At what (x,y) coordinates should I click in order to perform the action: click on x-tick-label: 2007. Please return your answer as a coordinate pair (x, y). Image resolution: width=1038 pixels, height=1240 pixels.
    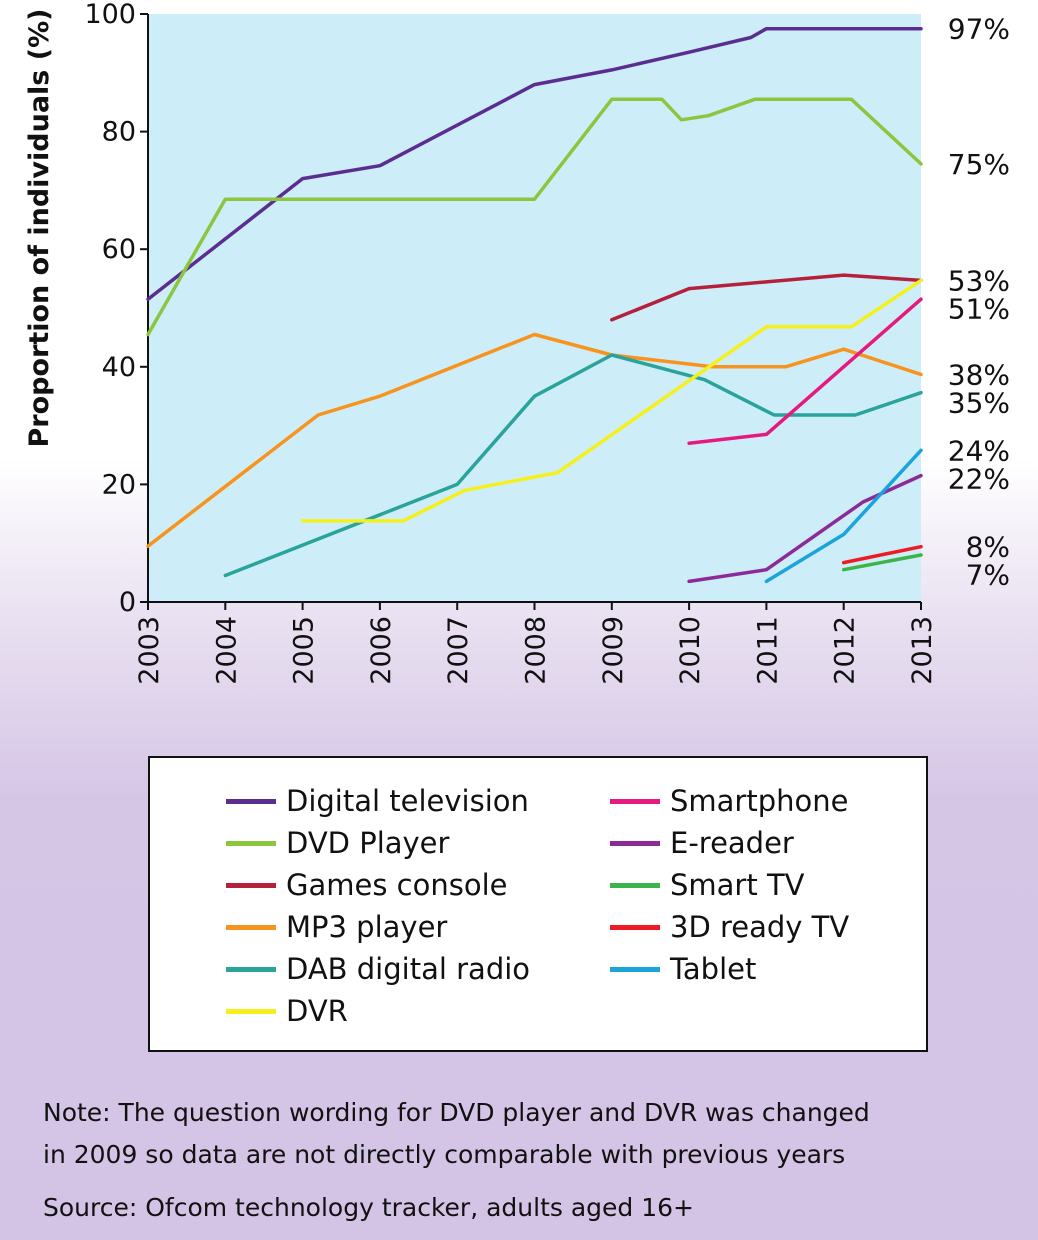
    Looking at the image, I should click on (458, 650).